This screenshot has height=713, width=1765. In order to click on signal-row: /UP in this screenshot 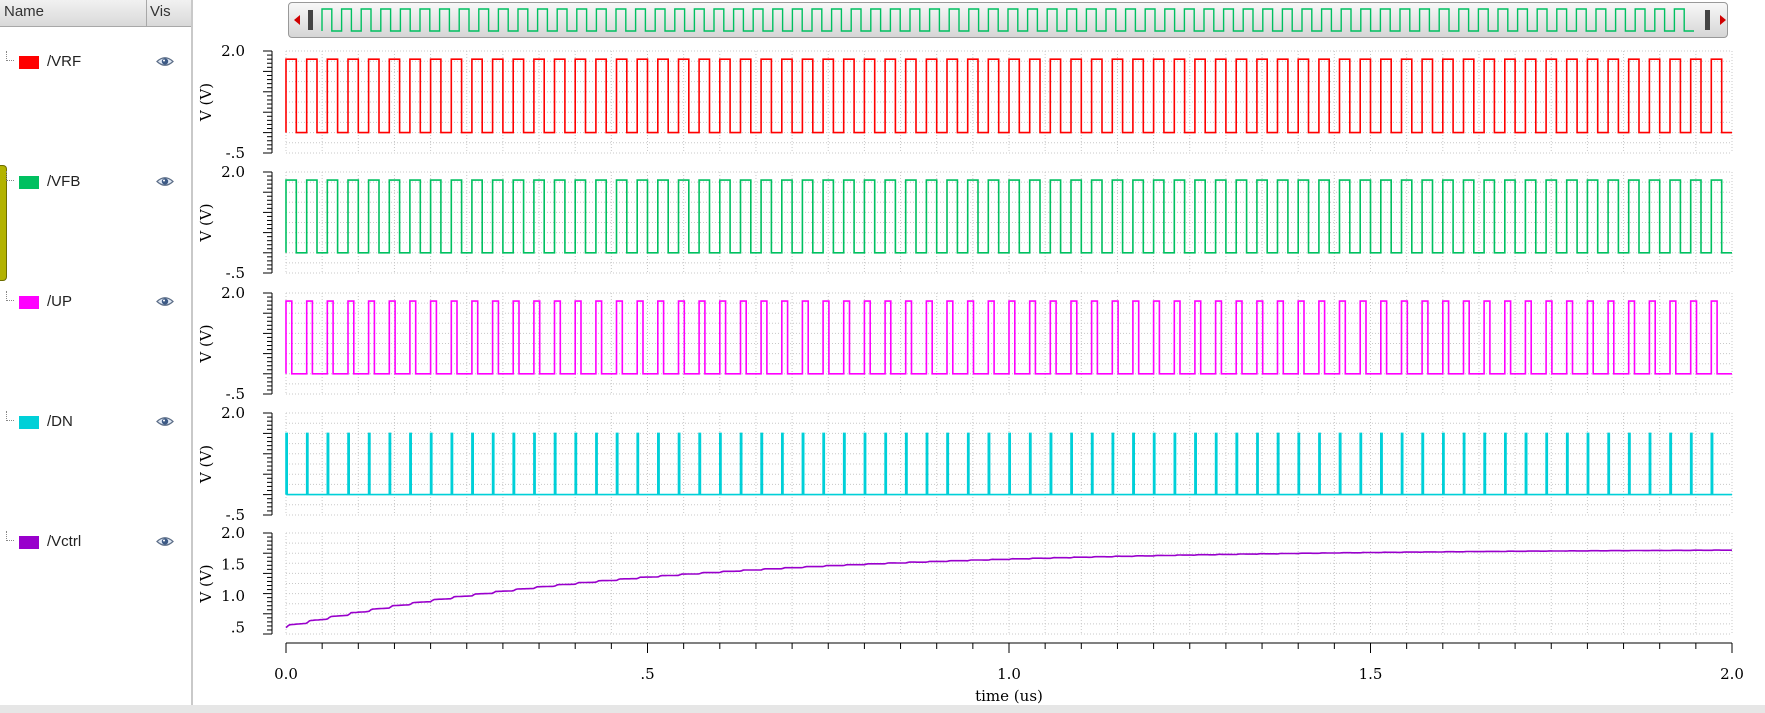, I will do `click(95, 303)`.